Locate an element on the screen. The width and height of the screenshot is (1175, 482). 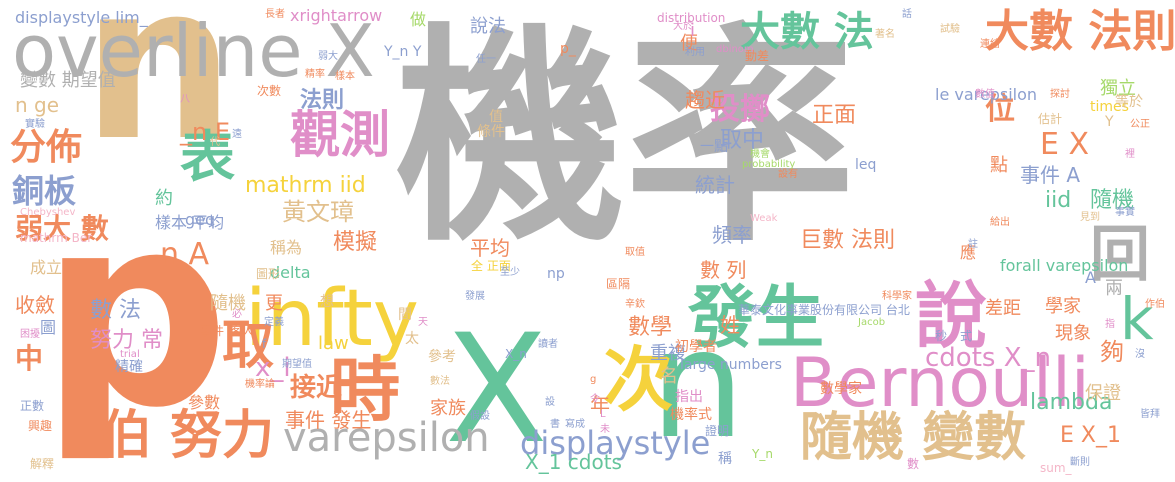
cloud-word: 年 is located at coordinates (600, 405).